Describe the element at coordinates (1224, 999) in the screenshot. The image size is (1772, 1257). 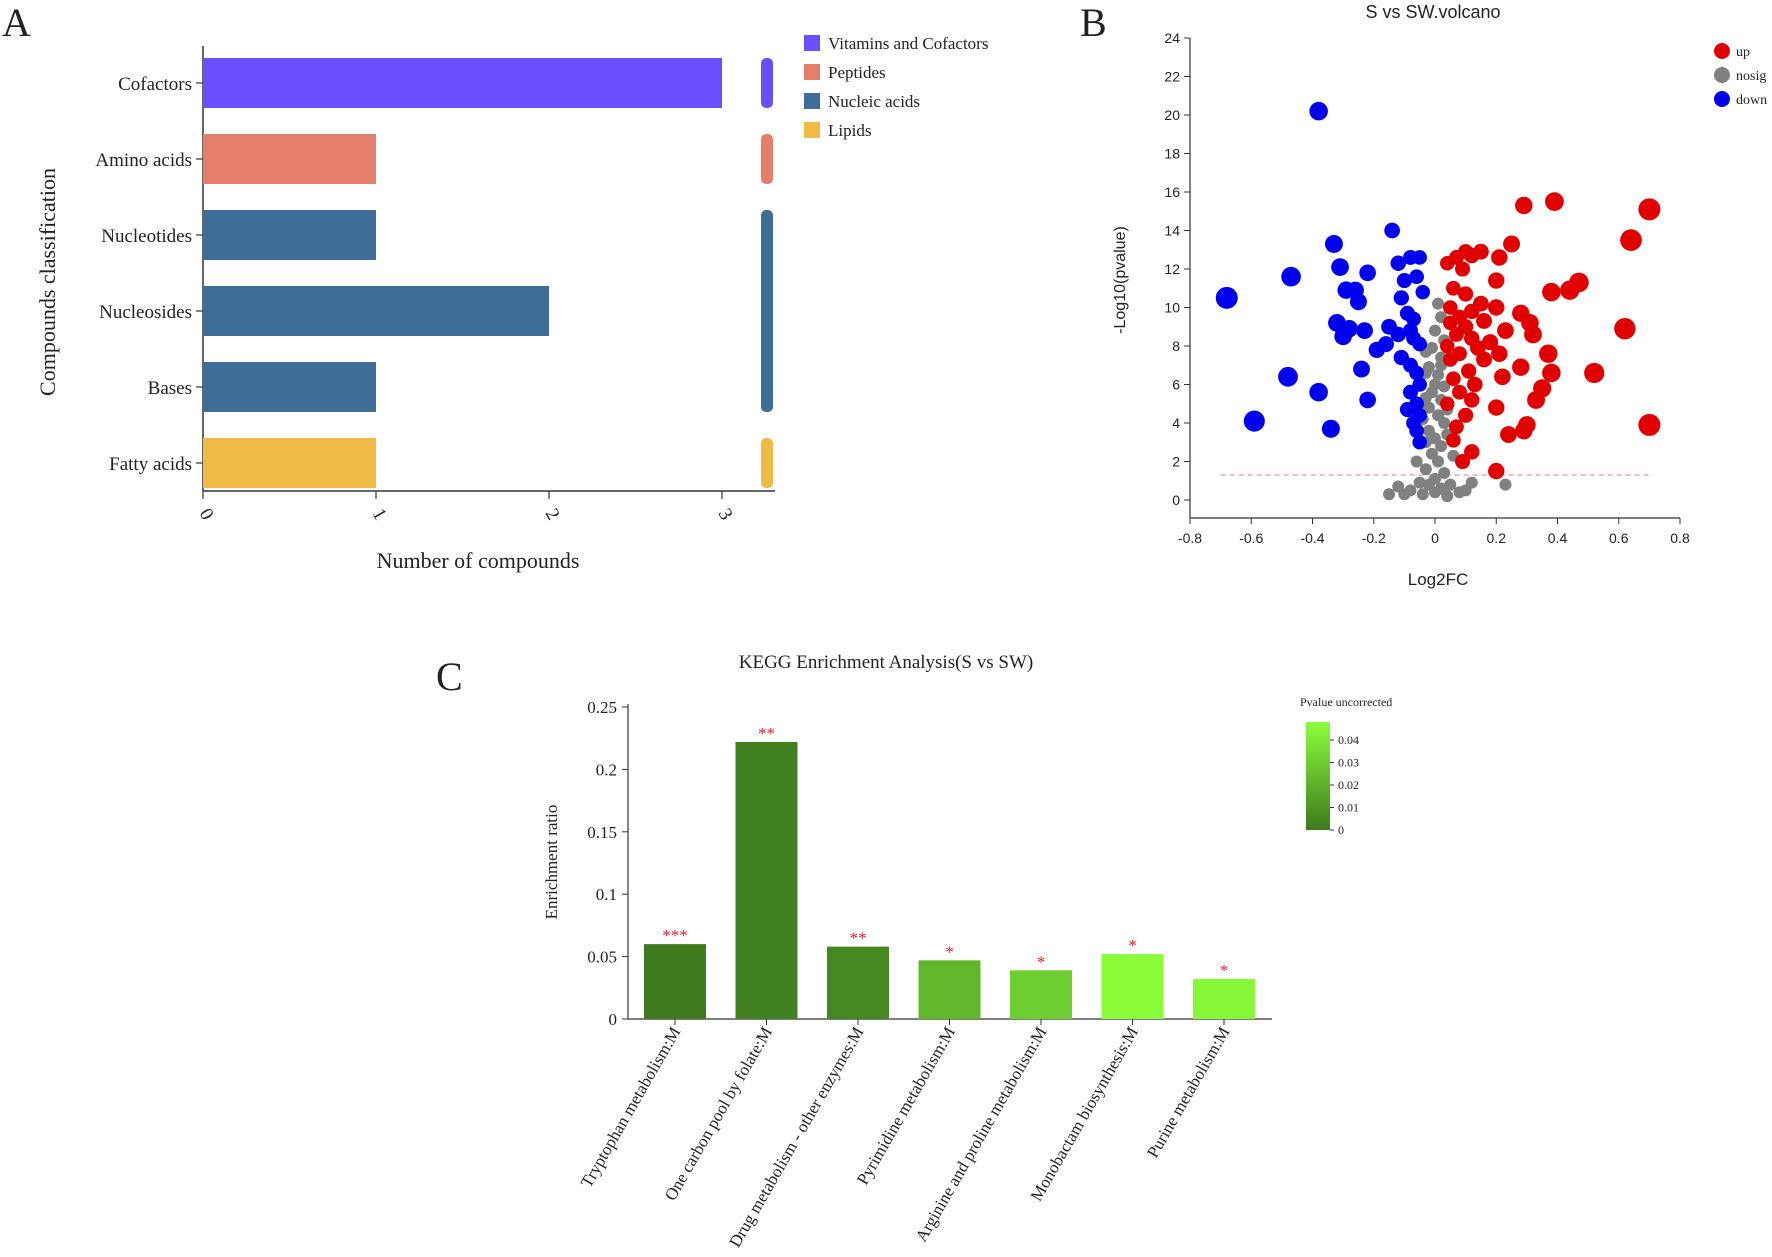
I see `bar-purine-metabolism-m` at that location.